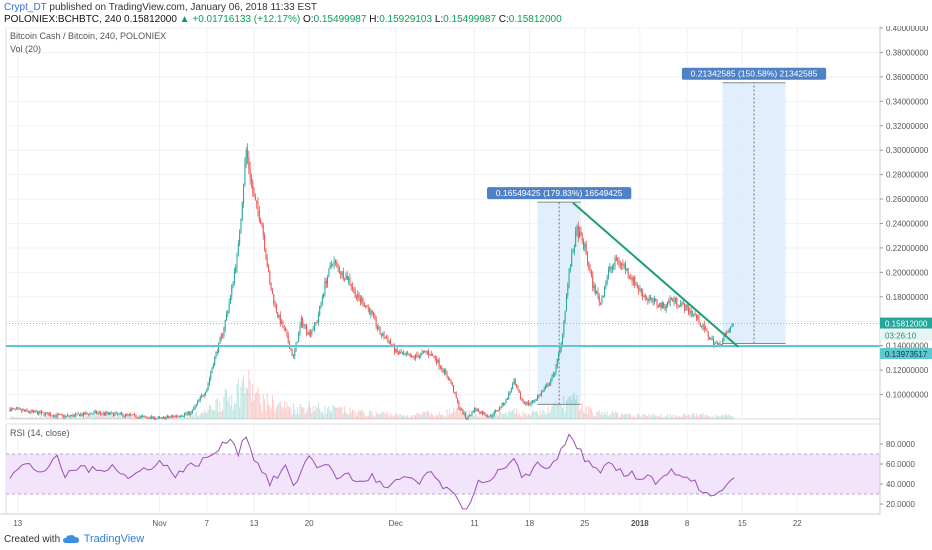 The width and height of the screenshot is (932, 550). I want to click on tradingview-brand: TradingView, so click(114, 539).